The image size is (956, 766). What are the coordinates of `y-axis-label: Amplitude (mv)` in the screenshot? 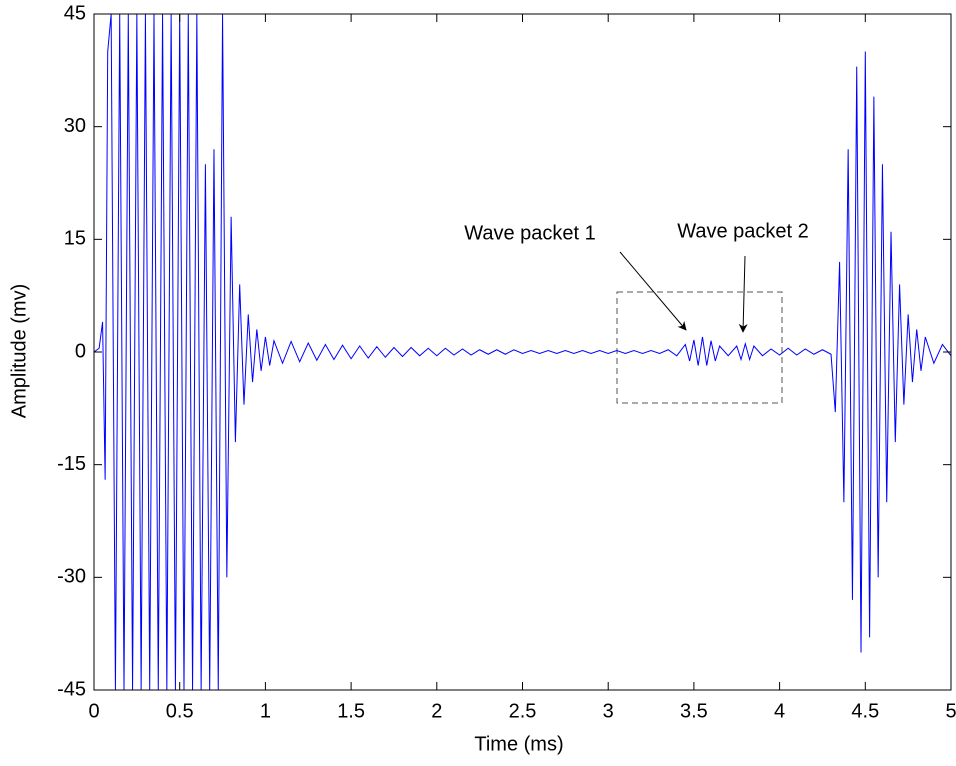 It's located at (19, 351).